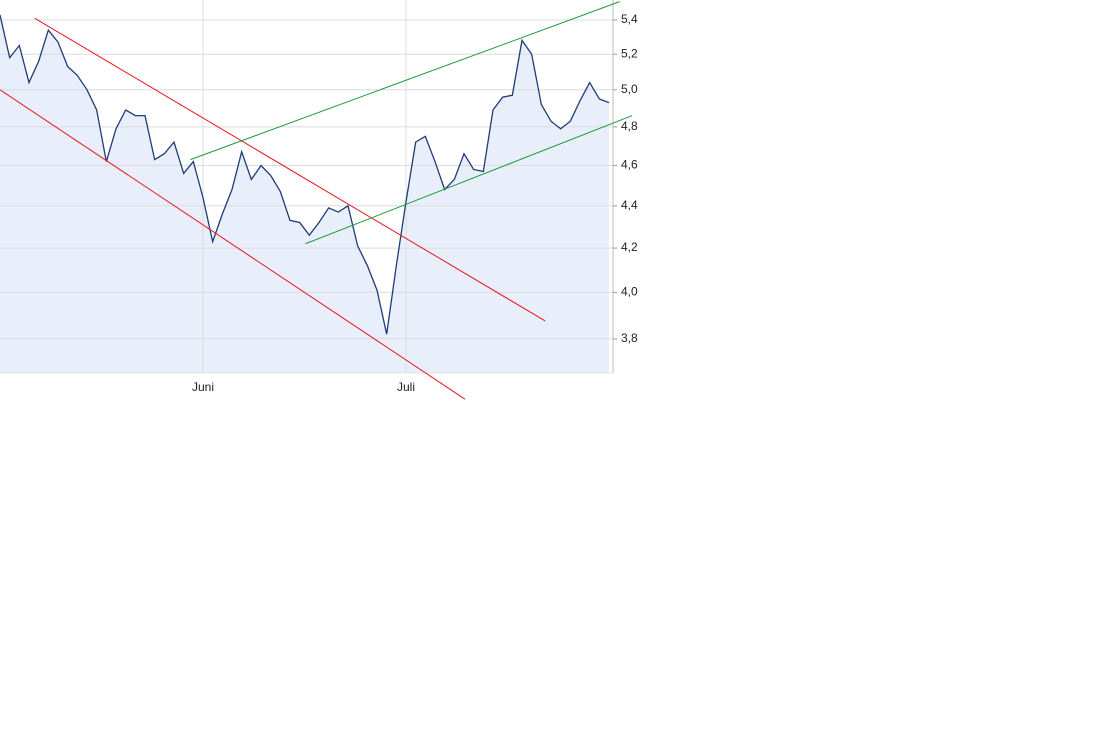 This screenshot has height=756, width=1096. I want to click on y-tick-label: 5,4, so click(629, 19).